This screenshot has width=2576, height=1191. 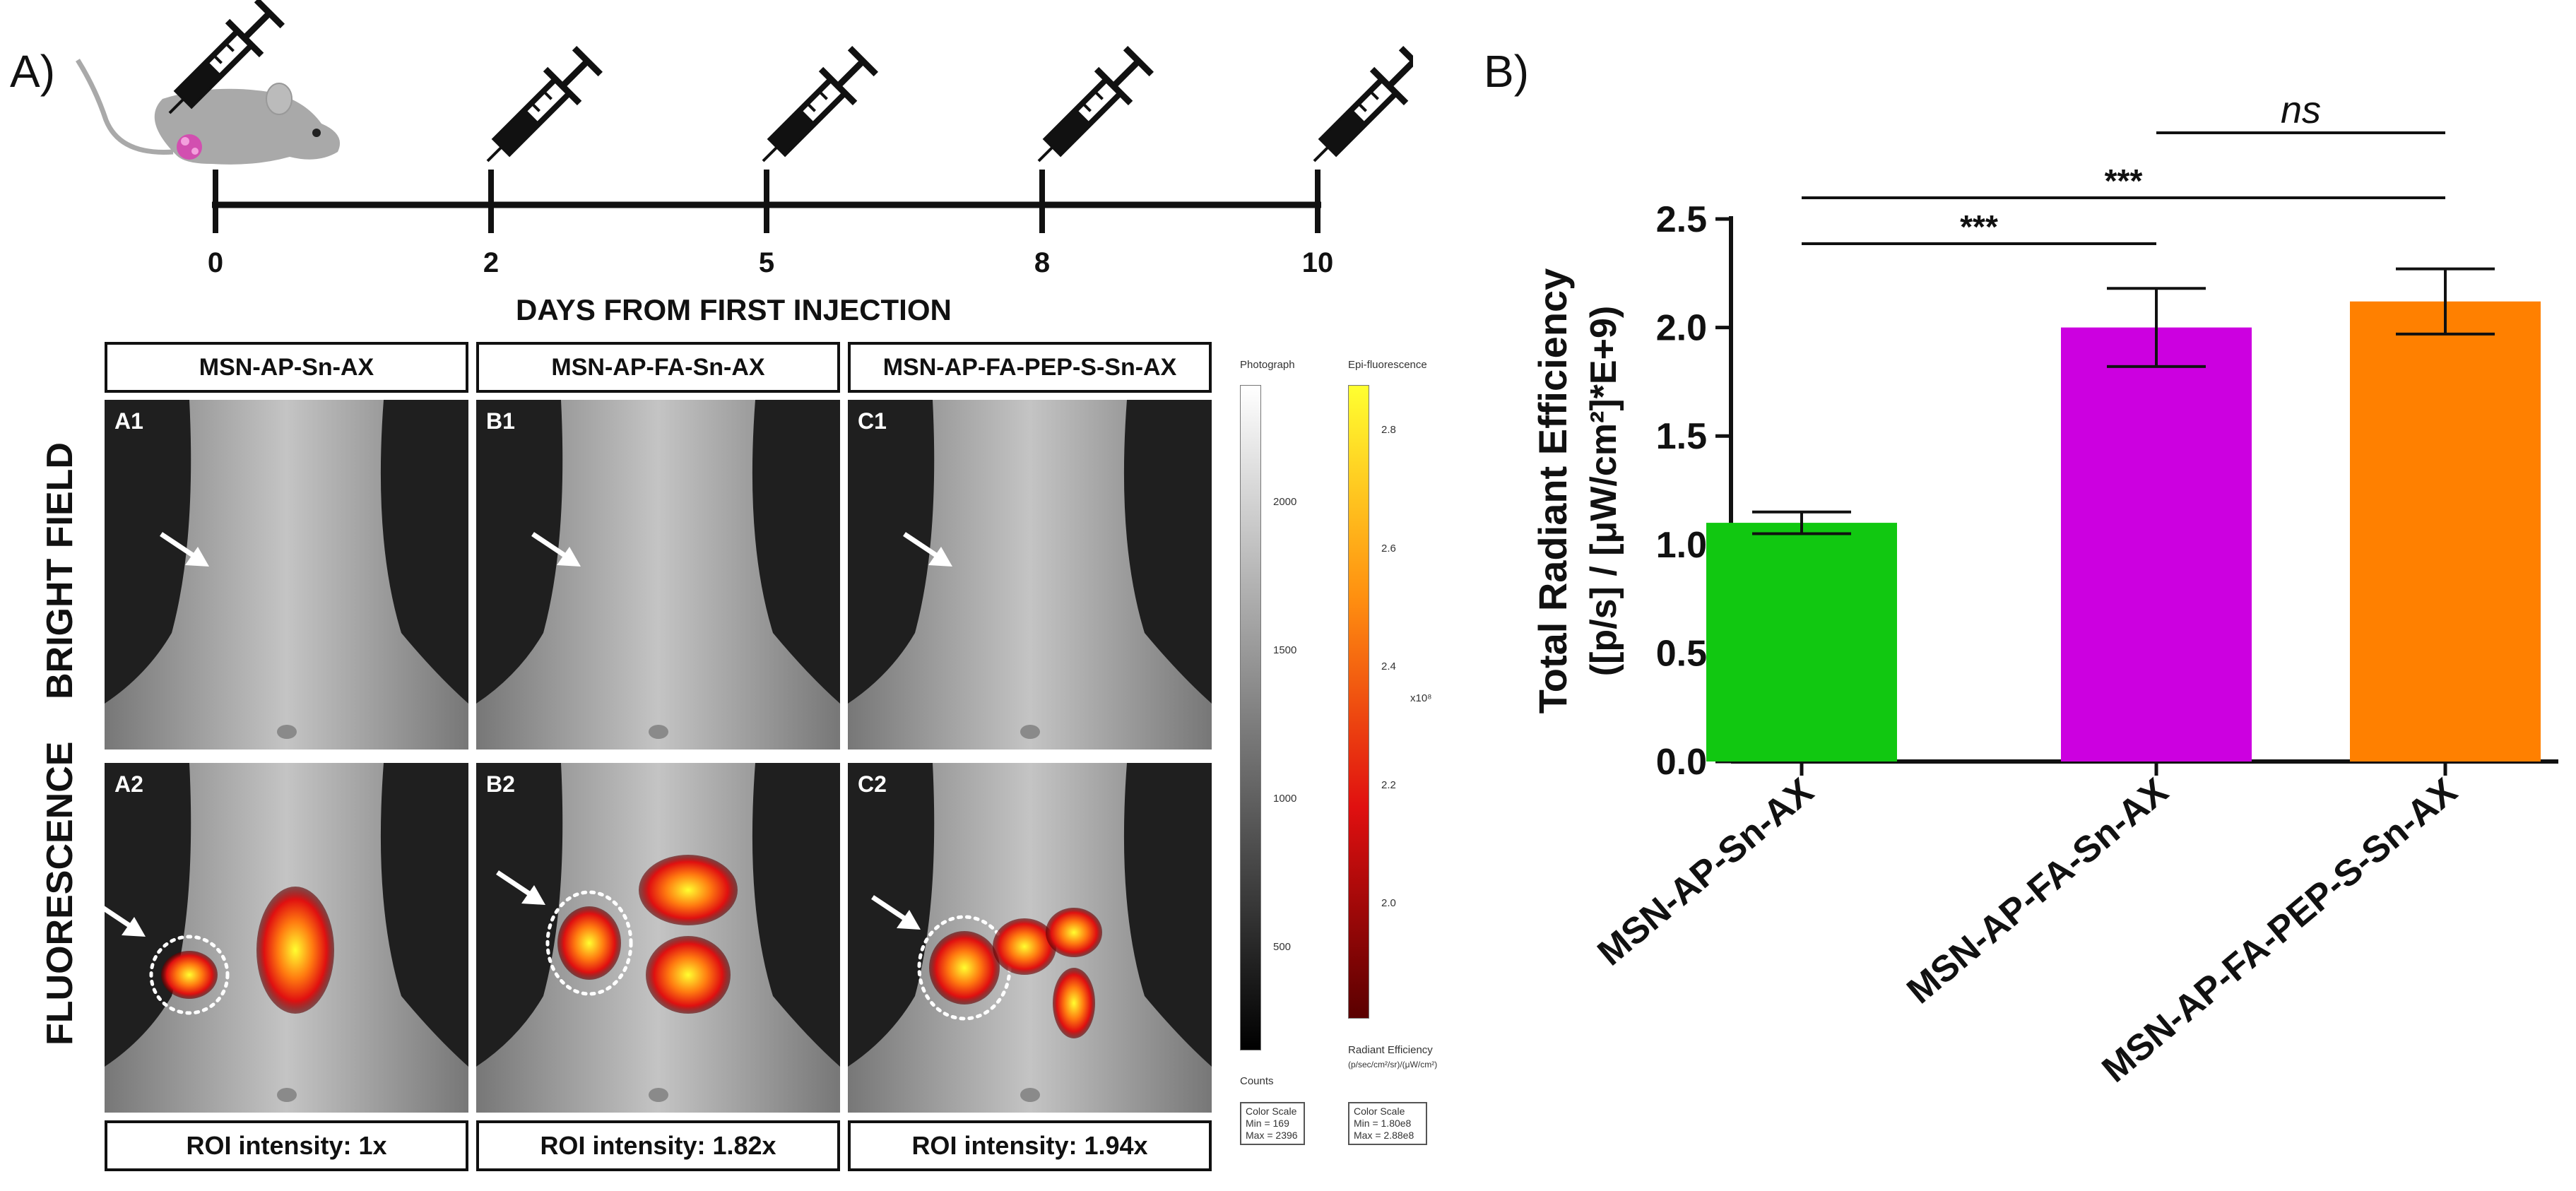 I want to click on photo-tick: 1000, so click(x=1285, y=799).